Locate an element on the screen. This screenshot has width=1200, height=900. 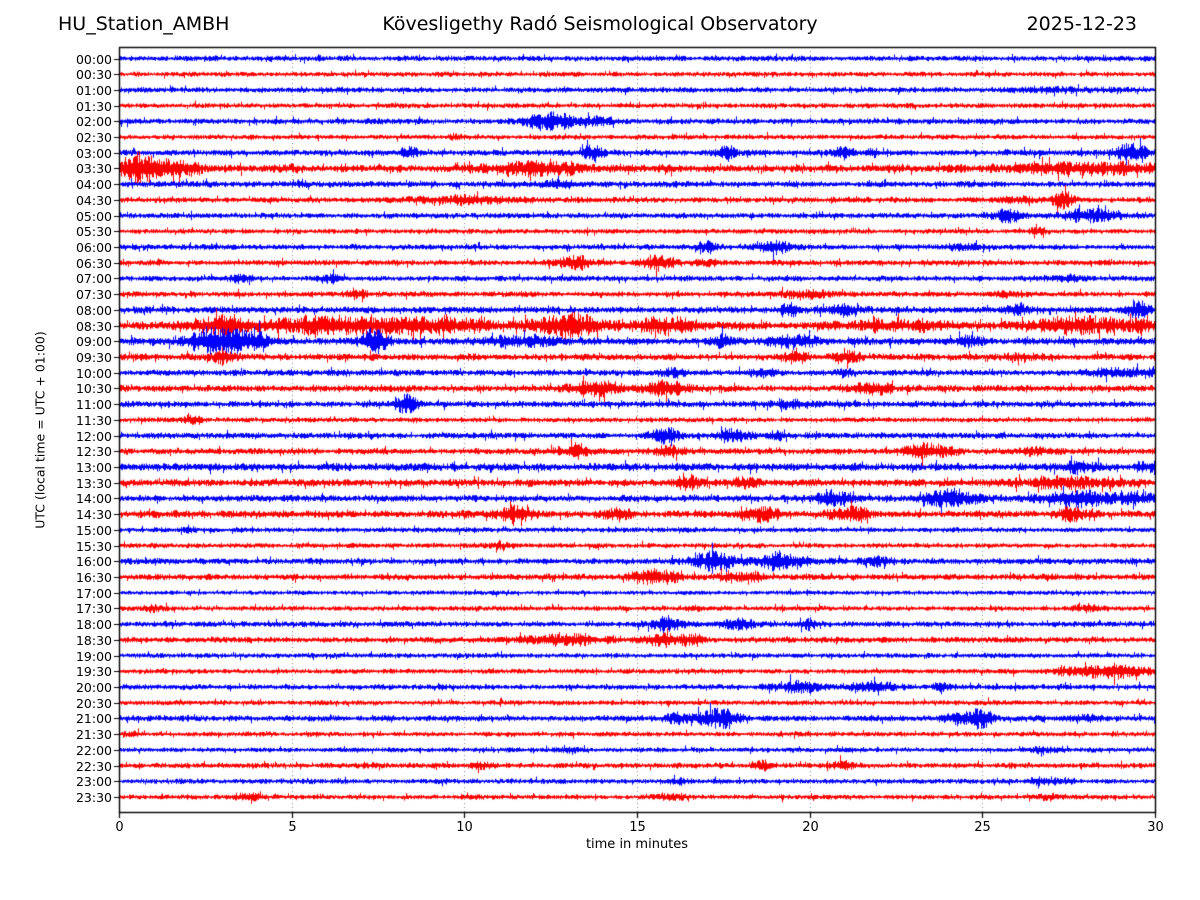
y-tick-label: 11:30 is located at coordinates (93, 420).